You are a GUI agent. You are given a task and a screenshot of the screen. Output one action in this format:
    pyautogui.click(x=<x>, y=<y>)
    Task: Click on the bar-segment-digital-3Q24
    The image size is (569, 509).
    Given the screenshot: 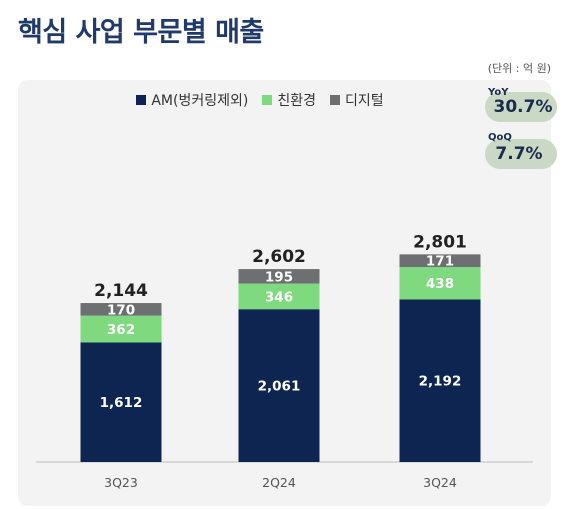 What is the action you would take?
    pyautogui.click(x=440, y=261)
    